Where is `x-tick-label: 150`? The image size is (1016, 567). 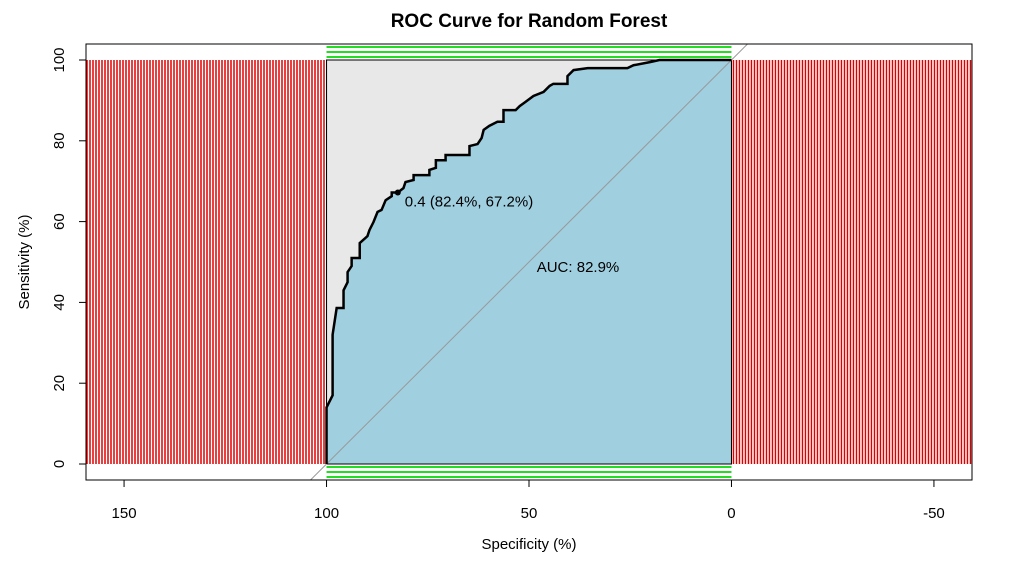
x-tick-label: 150 is located at coordinates (124, 513).